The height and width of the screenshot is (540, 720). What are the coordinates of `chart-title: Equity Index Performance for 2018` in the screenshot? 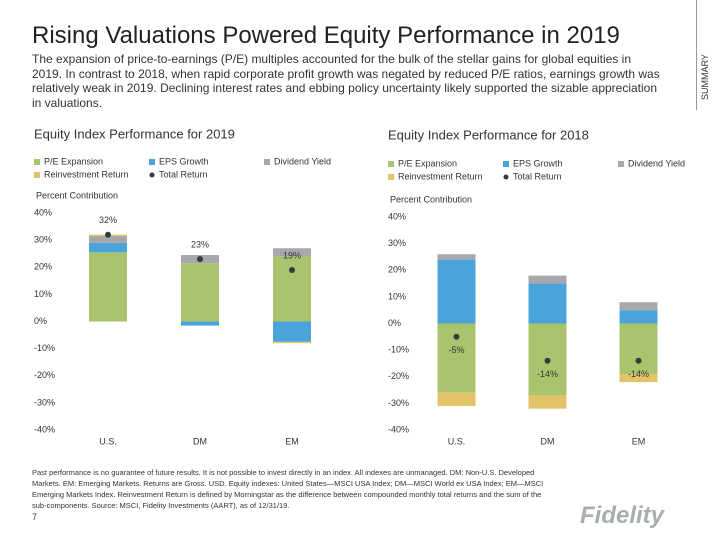 It's located at (488, 134).